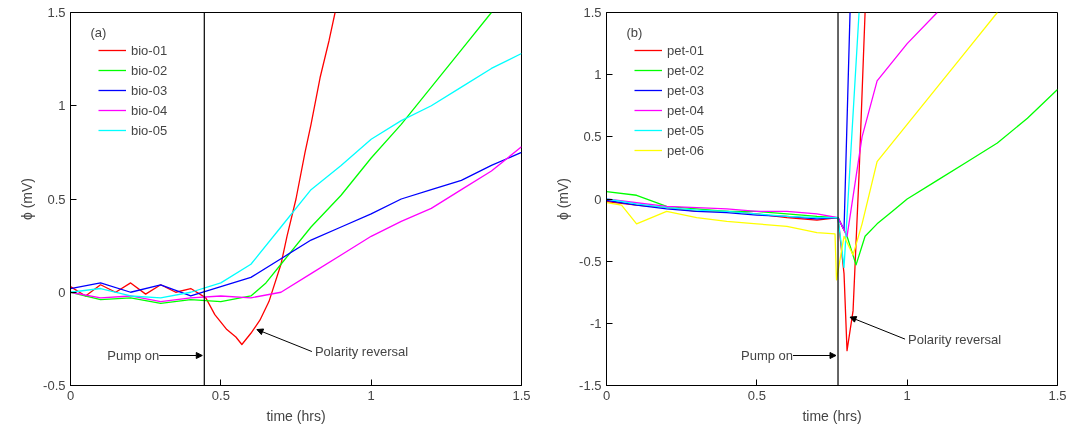  I want to click on legend-label: pet-05, so click(685, 130).